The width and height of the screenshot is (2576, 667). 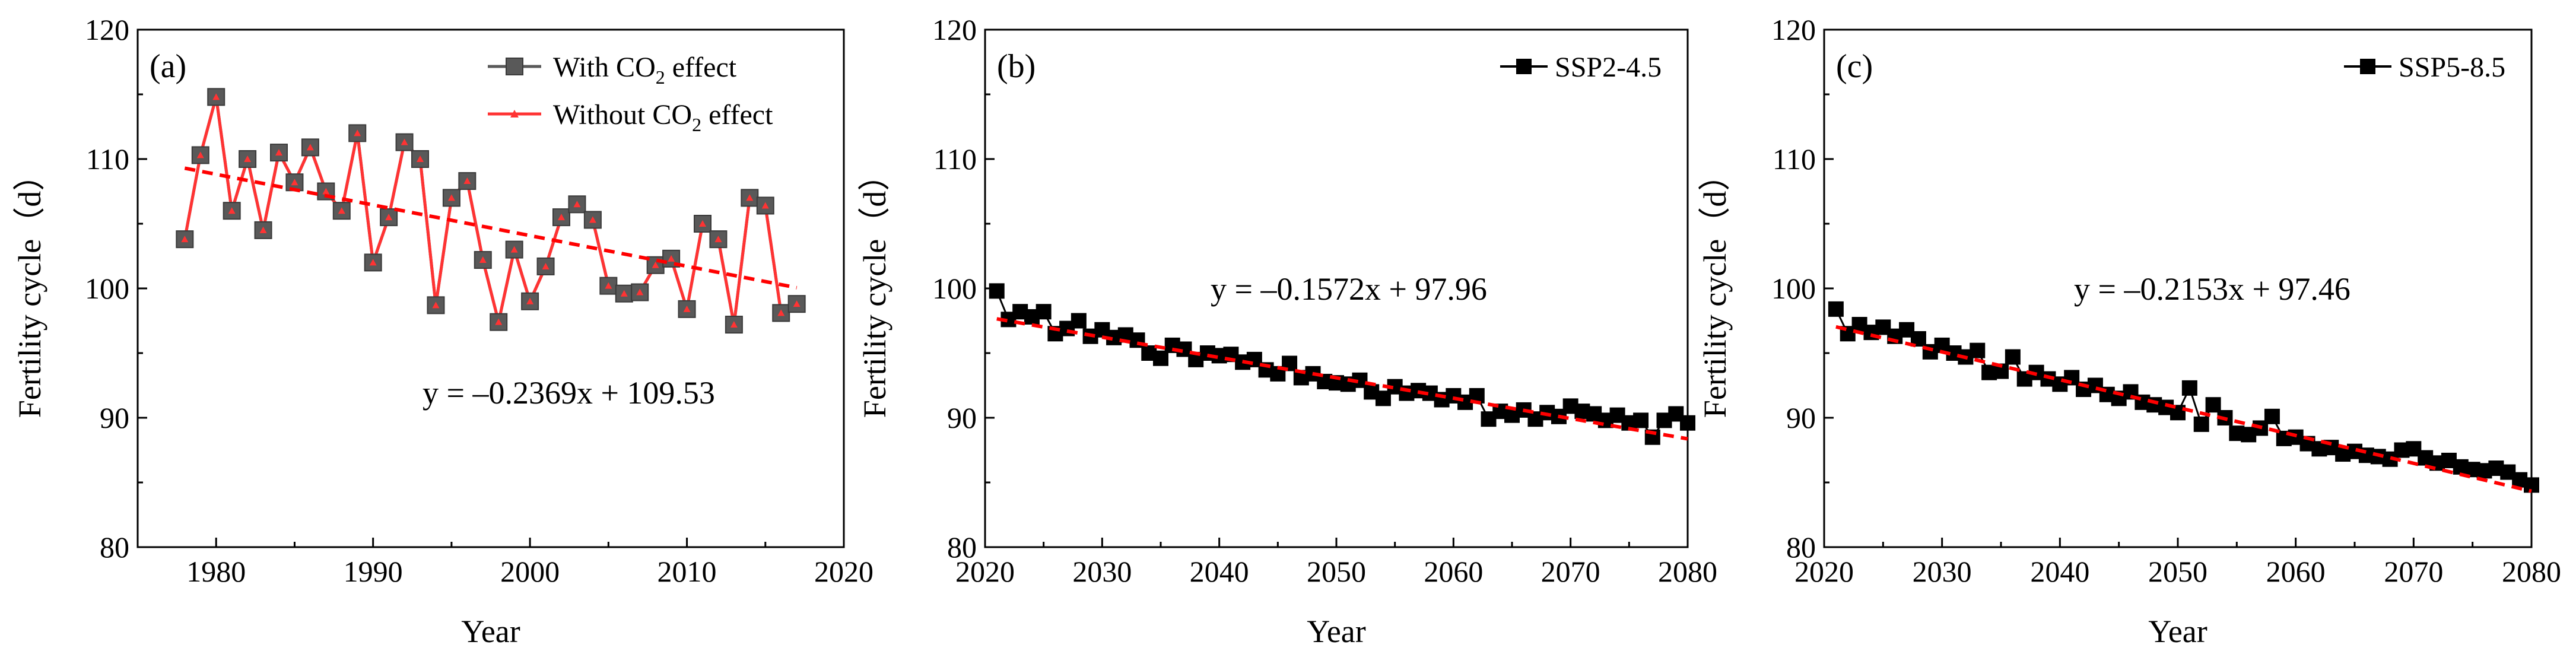 What do you see at coordinates (2212, 289) in the screenshot?
I see `trend-equation: y = –0.2153x + 97.46` at bounding box center [2212, 289].